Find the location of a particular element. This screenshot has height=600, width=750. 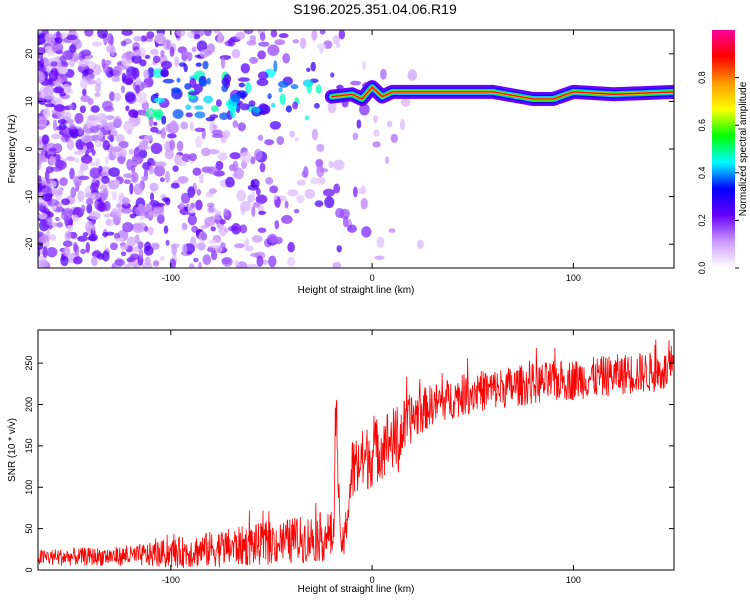

colorbar-tick-label: 0.8 is located at coordinates (702, 77).